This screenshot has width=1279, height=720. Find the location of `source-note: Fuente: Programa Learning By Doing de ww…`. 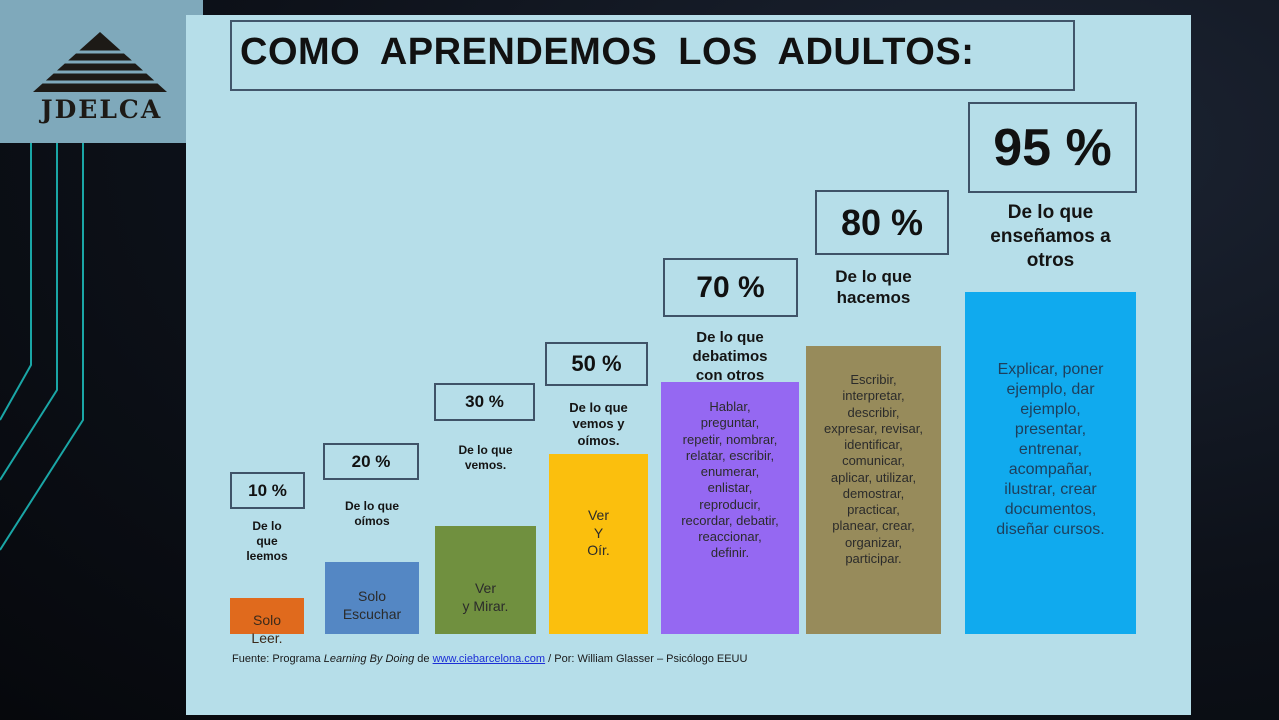

source-note: Fuente: Programa Learning By Doing de ww… is located at coordinates (489, 659).